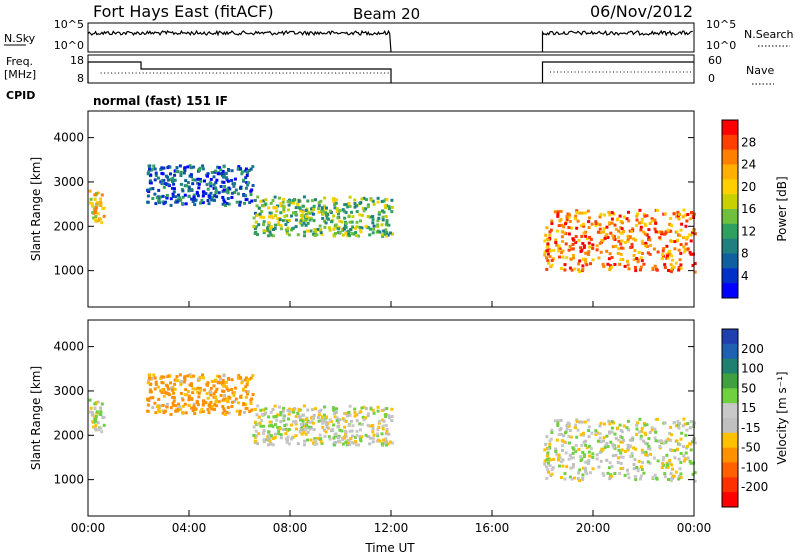 This screenshot has width=800, height=554. What do you see at coordinates (730, 455) in the screenshot?
I see `colorbar-swatch` at bounding box center [730, 455].